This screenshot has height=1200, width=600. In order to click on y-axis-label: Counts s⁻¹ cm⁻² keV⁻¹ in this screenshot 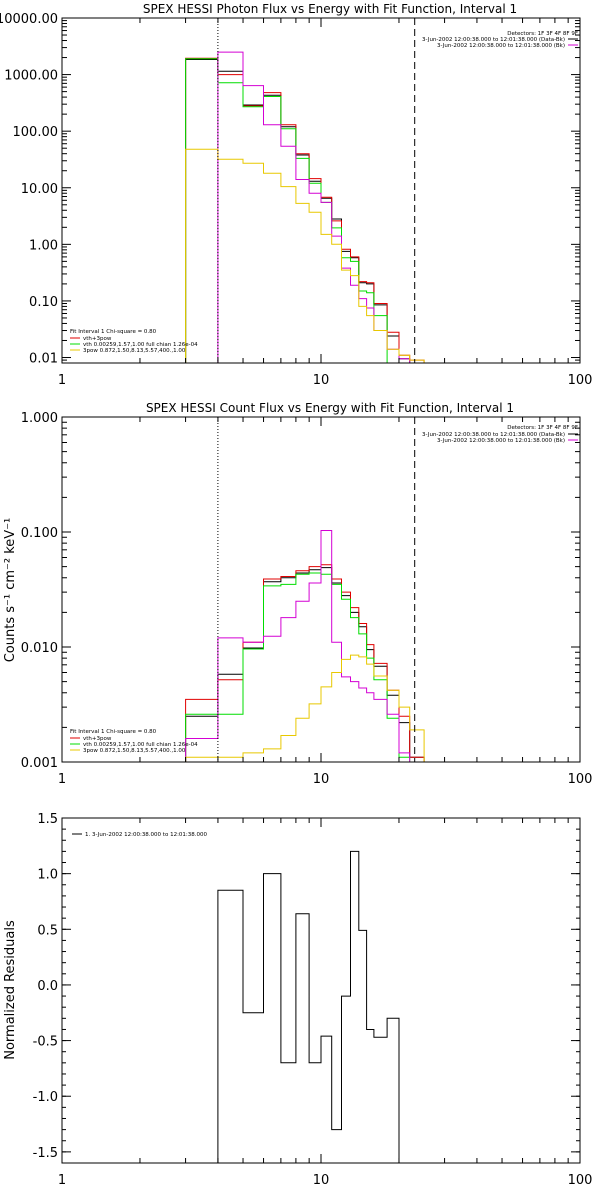, I will do `click(10, 590)`.